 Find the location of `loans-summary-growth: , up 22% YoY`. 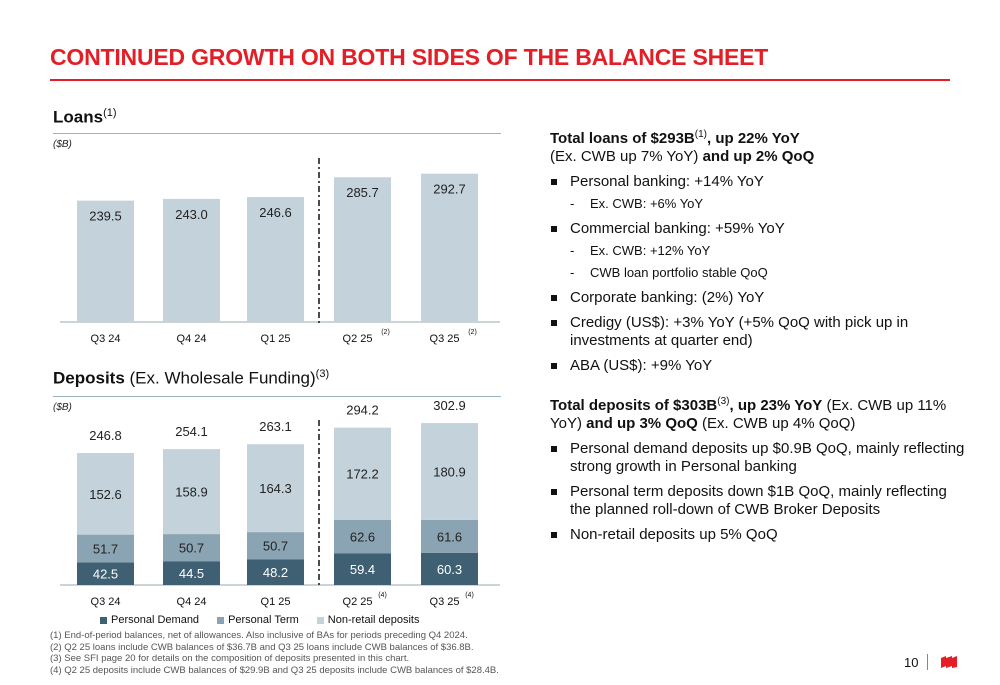

loans-summary-growth: , up 22% YoY is located at coordinates (753, 138).